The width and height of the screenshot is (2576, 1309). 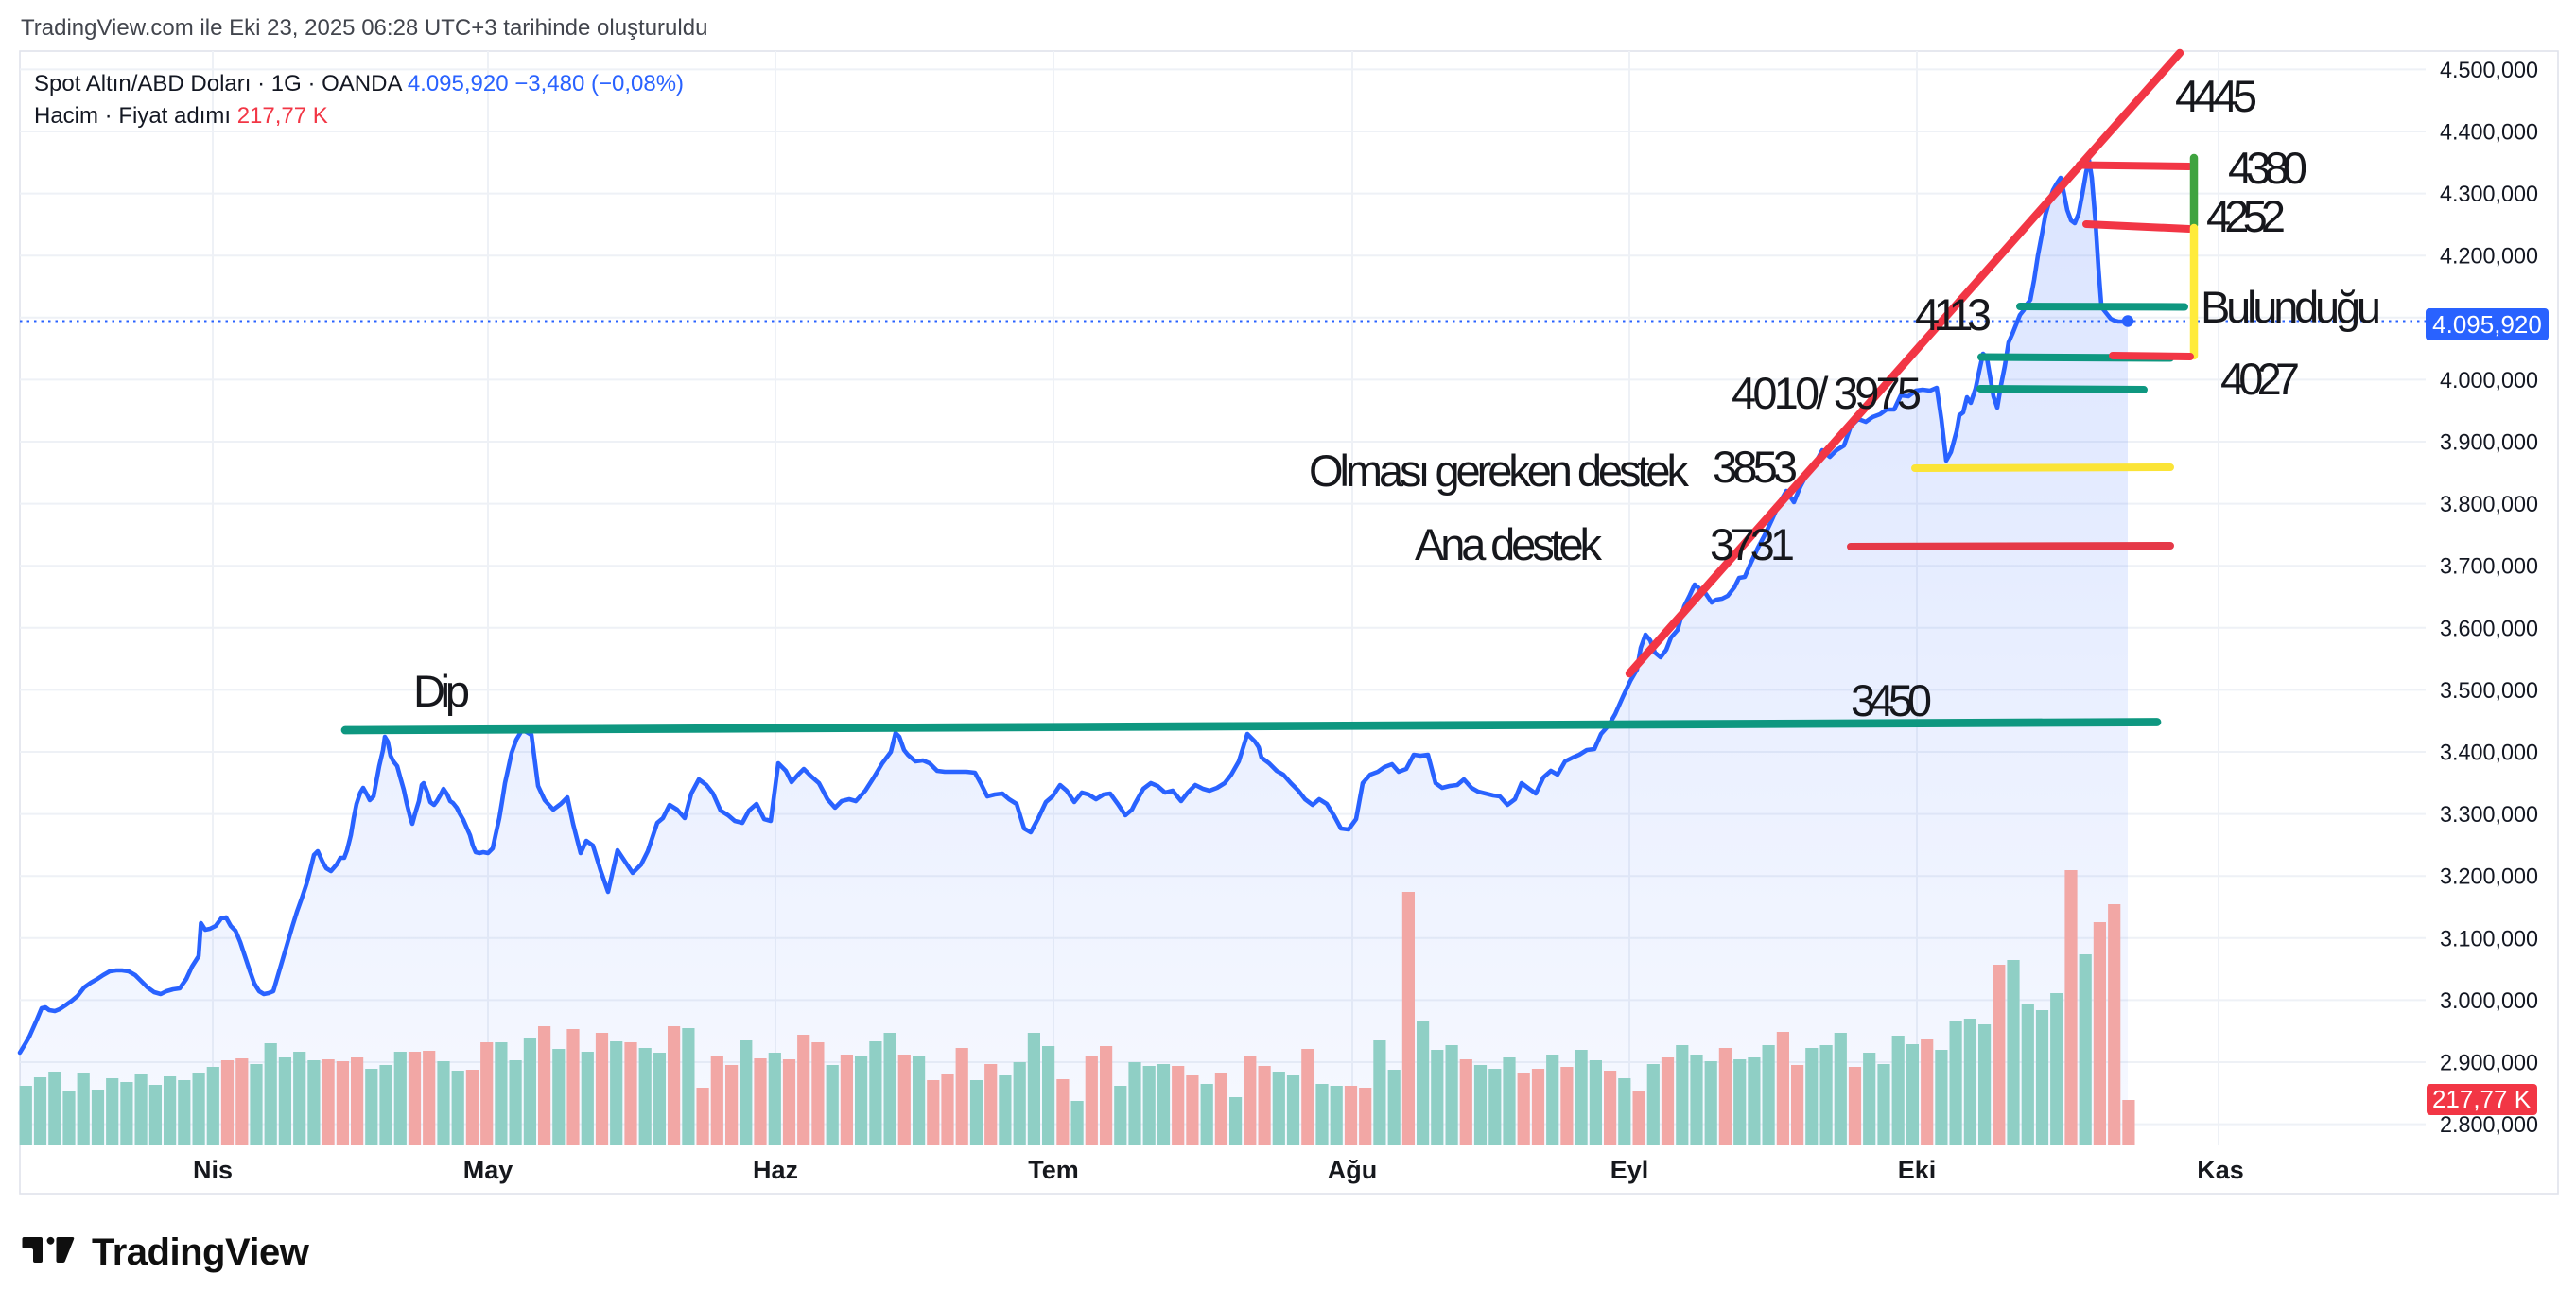 I want to click on svg-text: 2.900,000, so click(x=2489, y=1064).